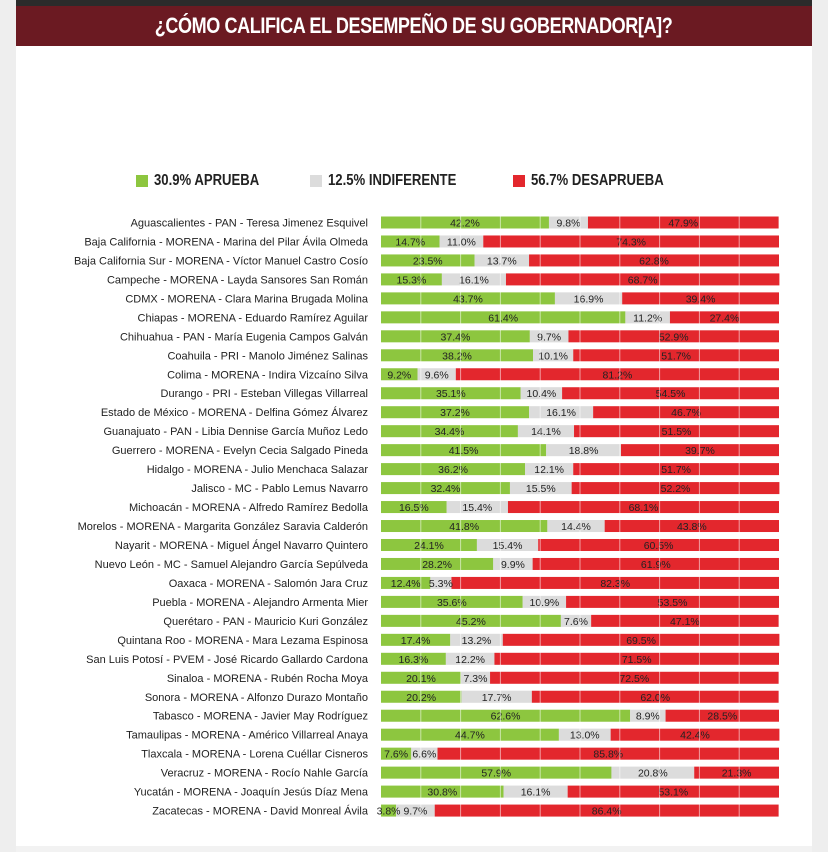 The image size is (828, 852). I want to click on data-label-indiferente: 12.2%, so click(470, 660).